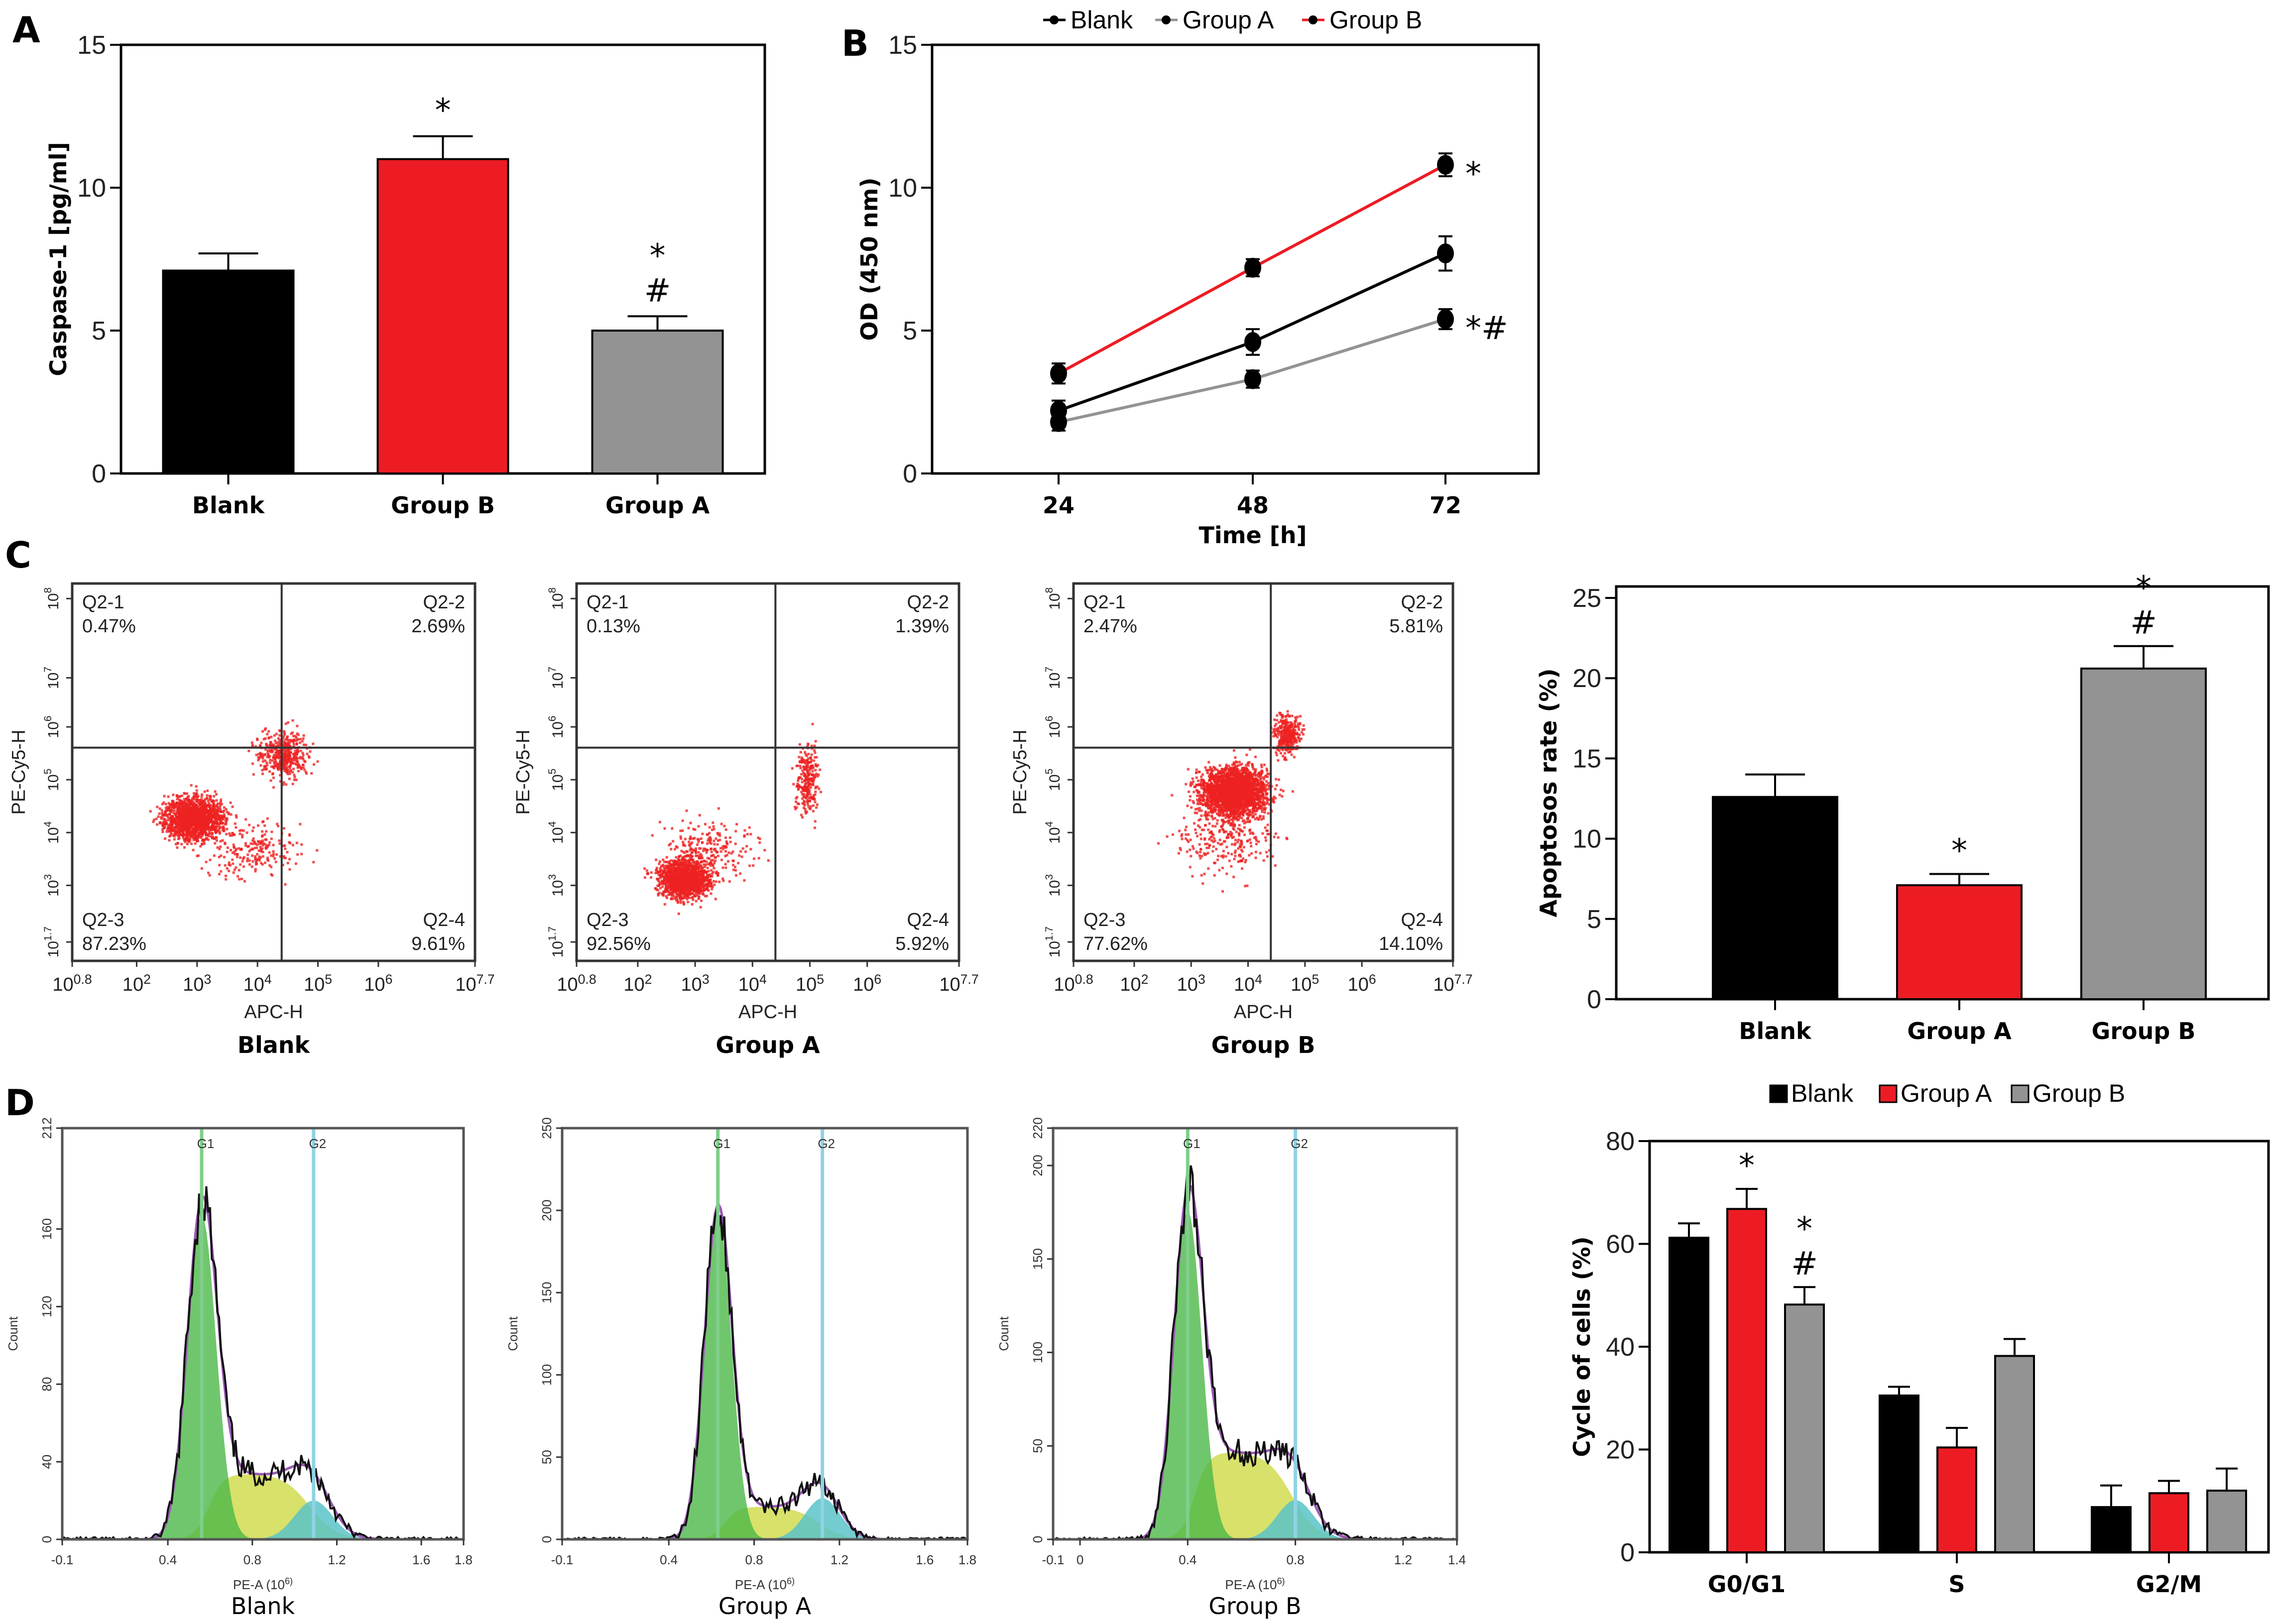  I want to click on flow-plot-frame, so click(767, 772).